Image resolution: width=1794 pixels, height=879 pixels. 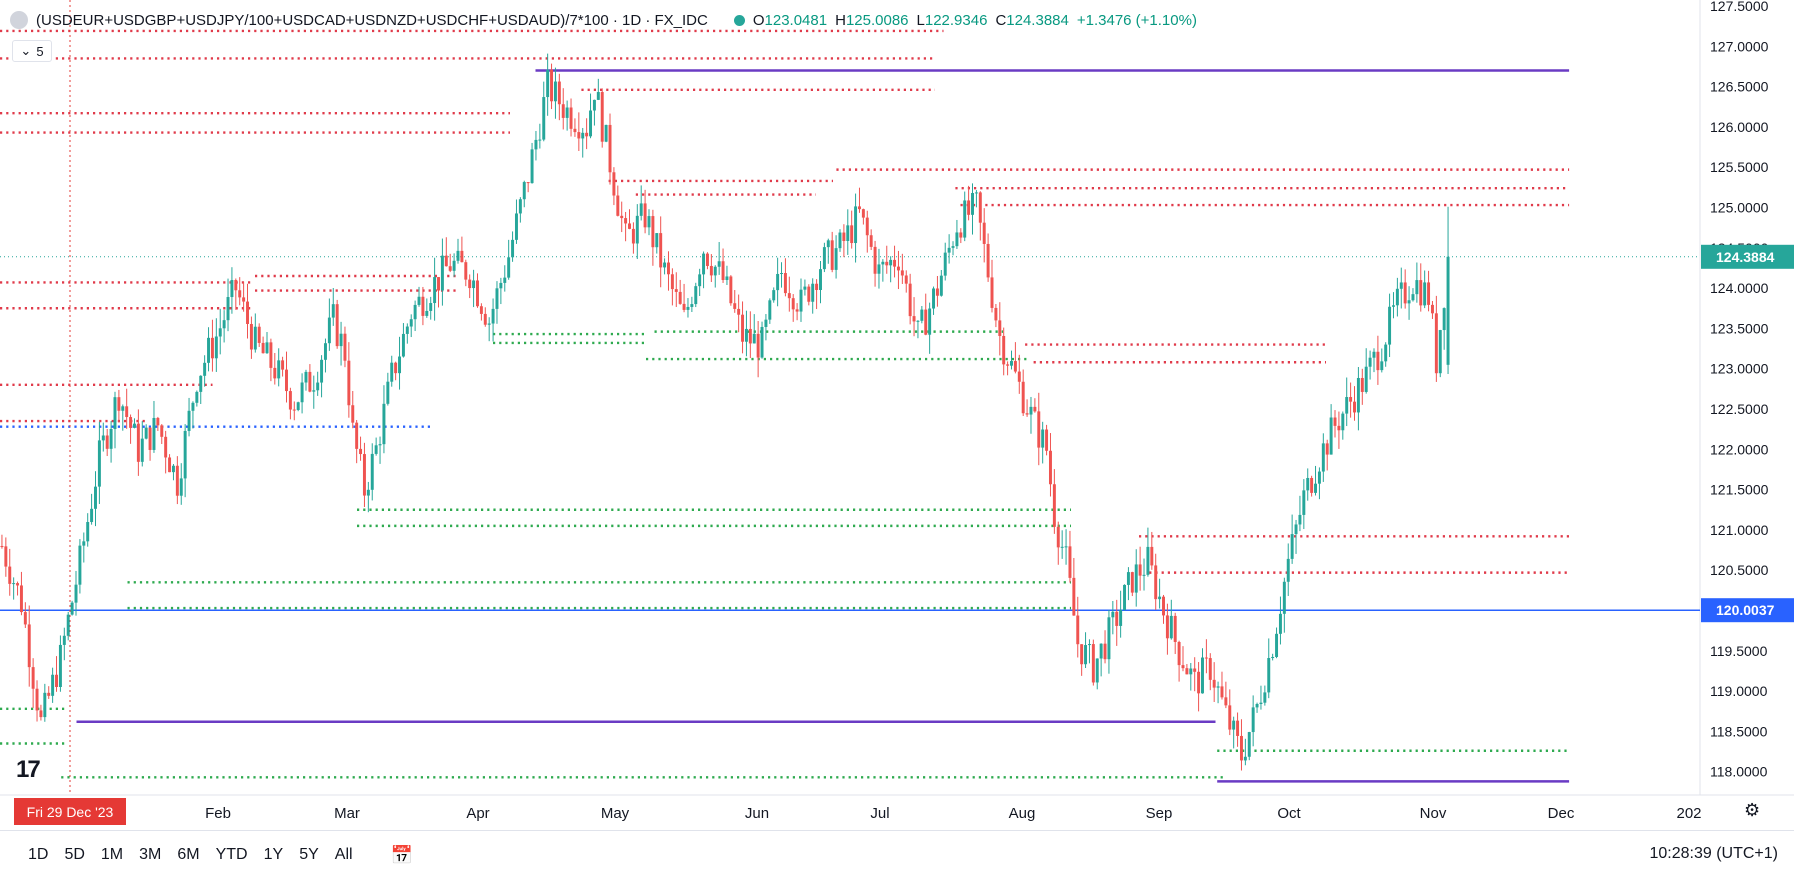 What do you see at coordinates (273, 854) in the screenshot?
I see `range-button-1y: 1Y` at bounding box center [273, 854].